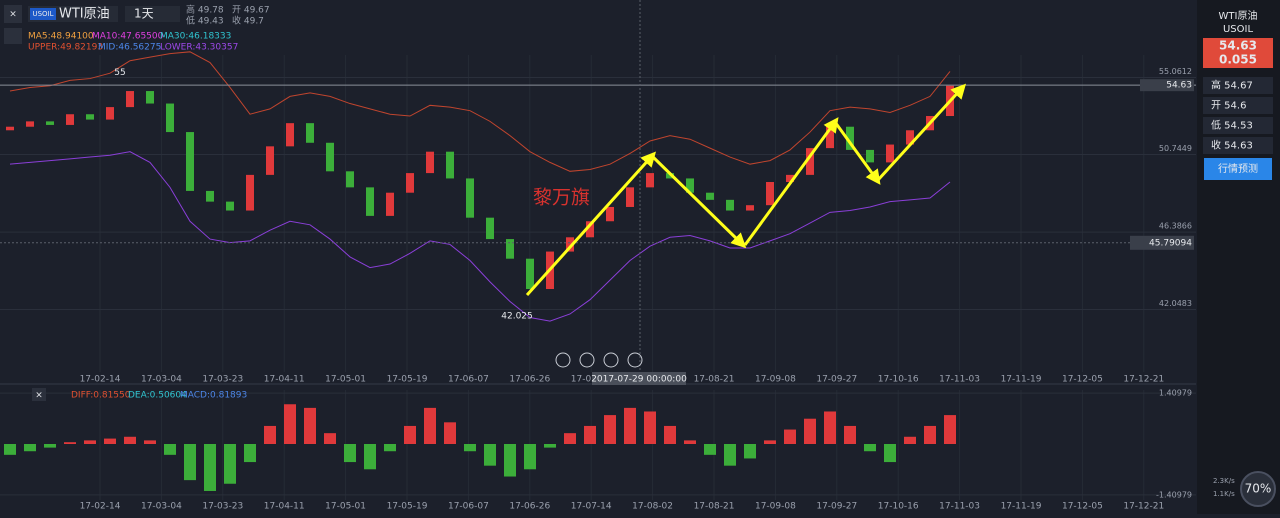  Describe the element at coordinates (199, 48) in the screenshot. I see `lower: LOWER:43.30357` at that location.